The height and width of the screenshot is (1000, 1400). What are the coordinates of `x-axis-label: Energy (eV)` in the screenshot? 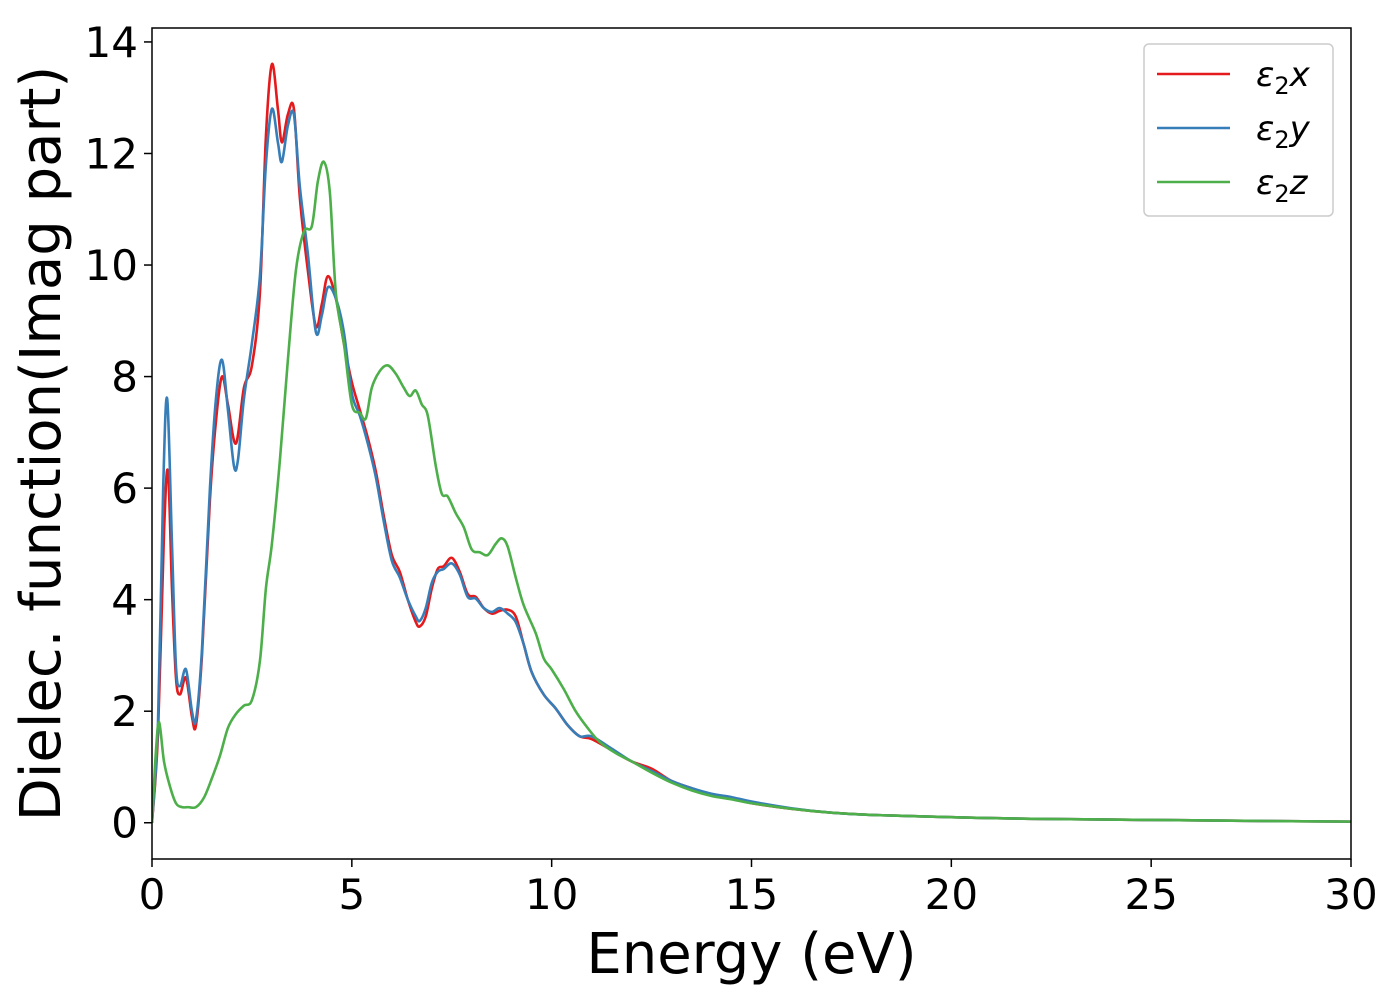 It's located at (751, 954).